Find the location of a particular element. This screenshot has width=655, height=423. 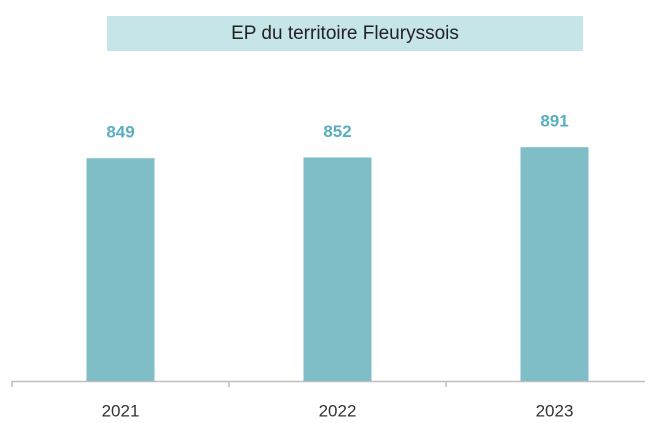

data-label: 891 is located at coordinates (554, 121).